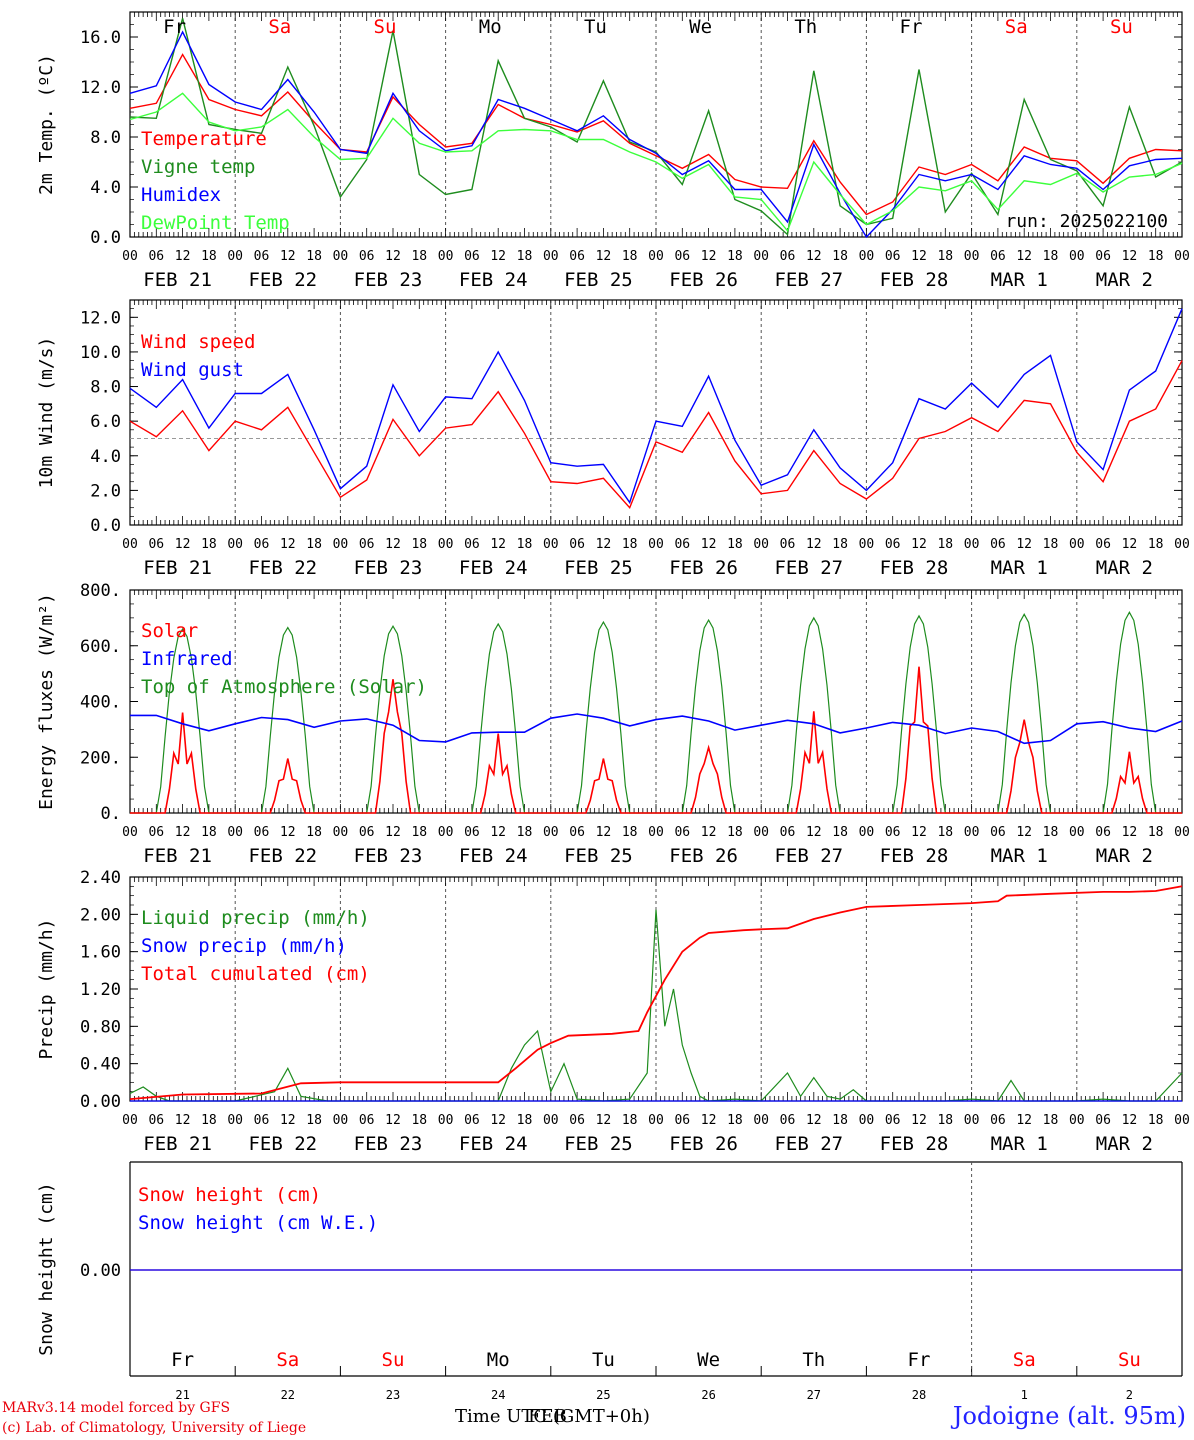  I want to click on date-label: FEB 23, so click(388, 280).